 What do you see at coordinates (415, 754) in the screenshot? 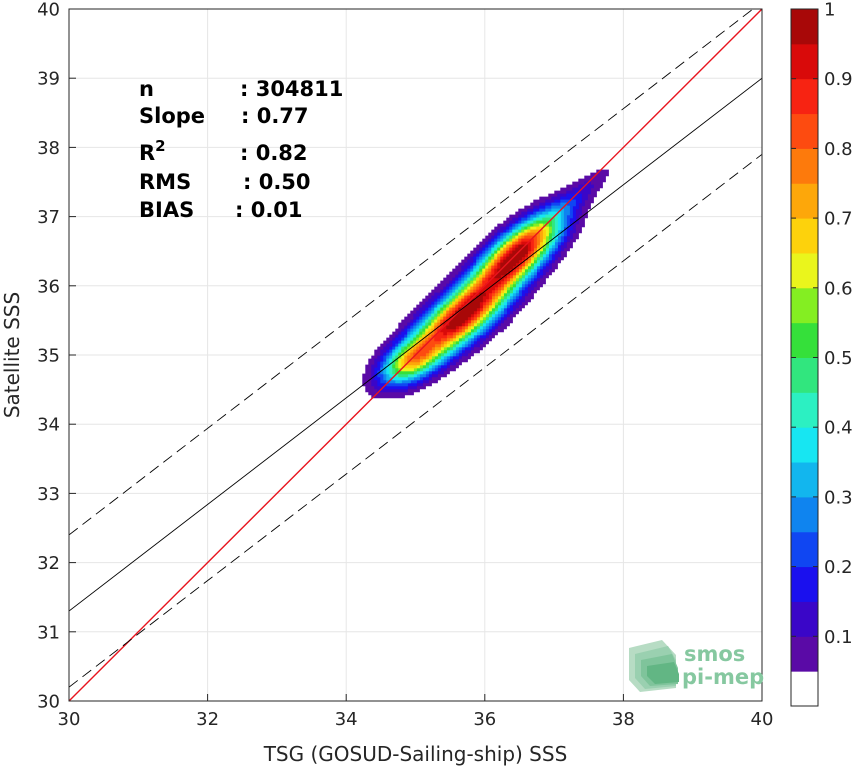
I see `x-axis-label: TSG (GOSUD-Sailing-ship) SSS` at bounding box center [415, 754].